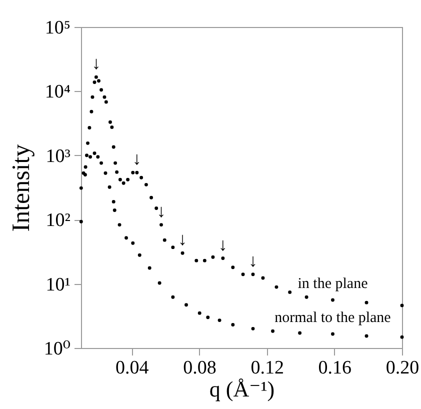 This screenshot has width=421, height=409. I want to click on series-label: in the plane, so click(333, 284).